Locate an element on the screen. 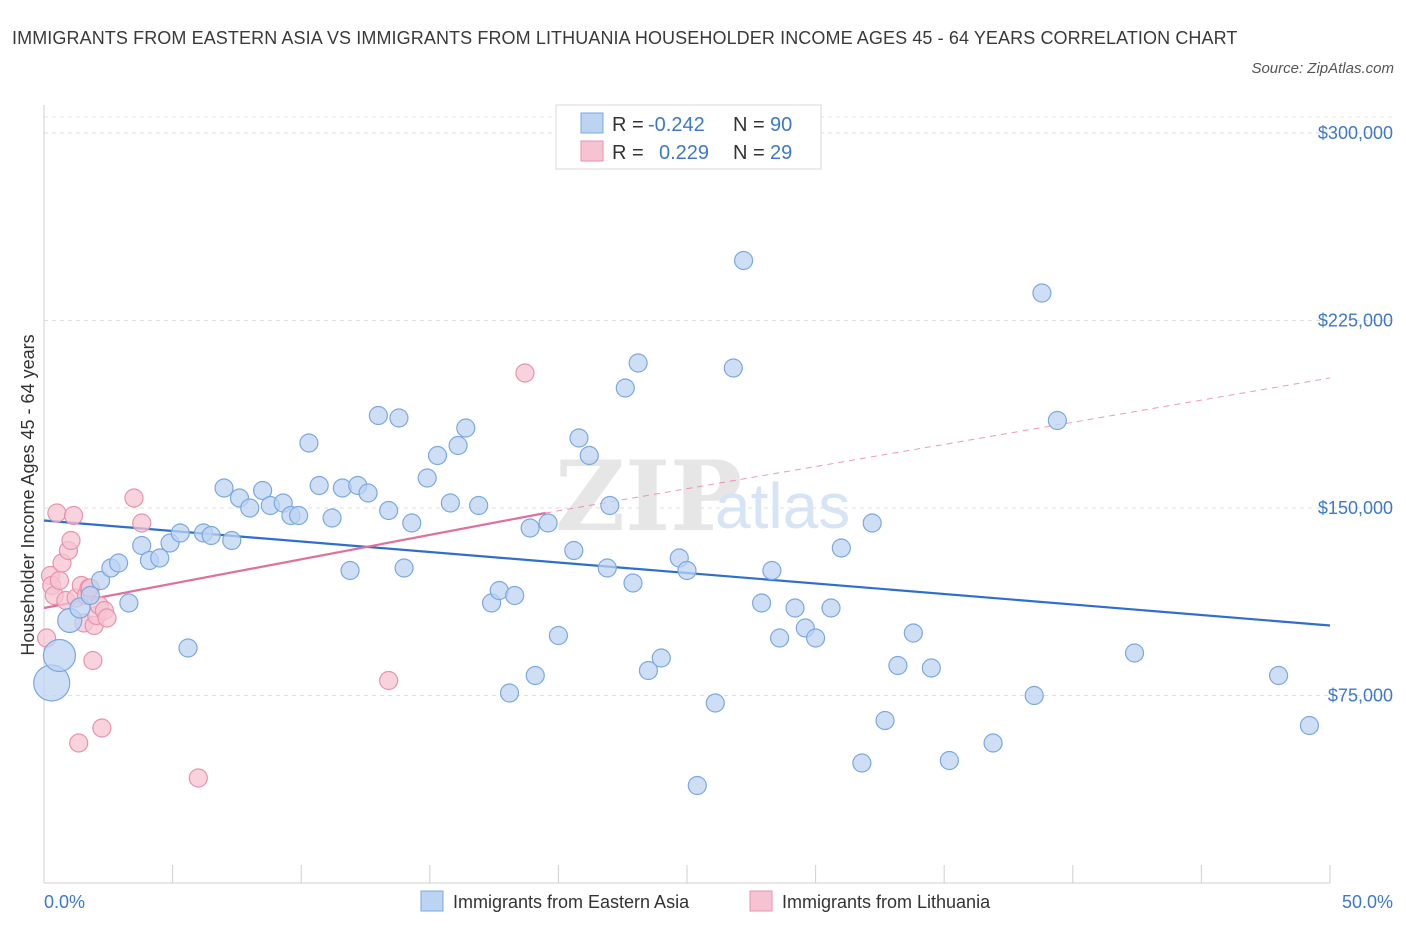 This screenshot has width=1406, height=930. legend-n-value-0: 90 is located at coordinates (781, 125).